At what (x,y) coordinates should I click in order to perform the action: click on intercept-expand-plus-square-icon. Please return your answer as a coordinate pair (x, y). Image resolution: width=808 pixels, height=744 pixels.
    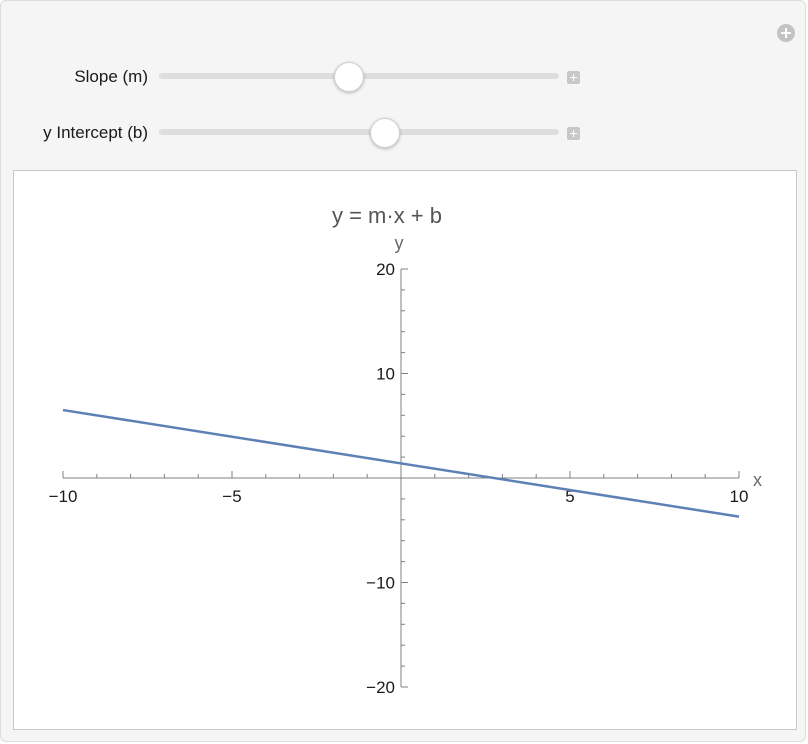
    Looking at the image, I should click on (573, 133).